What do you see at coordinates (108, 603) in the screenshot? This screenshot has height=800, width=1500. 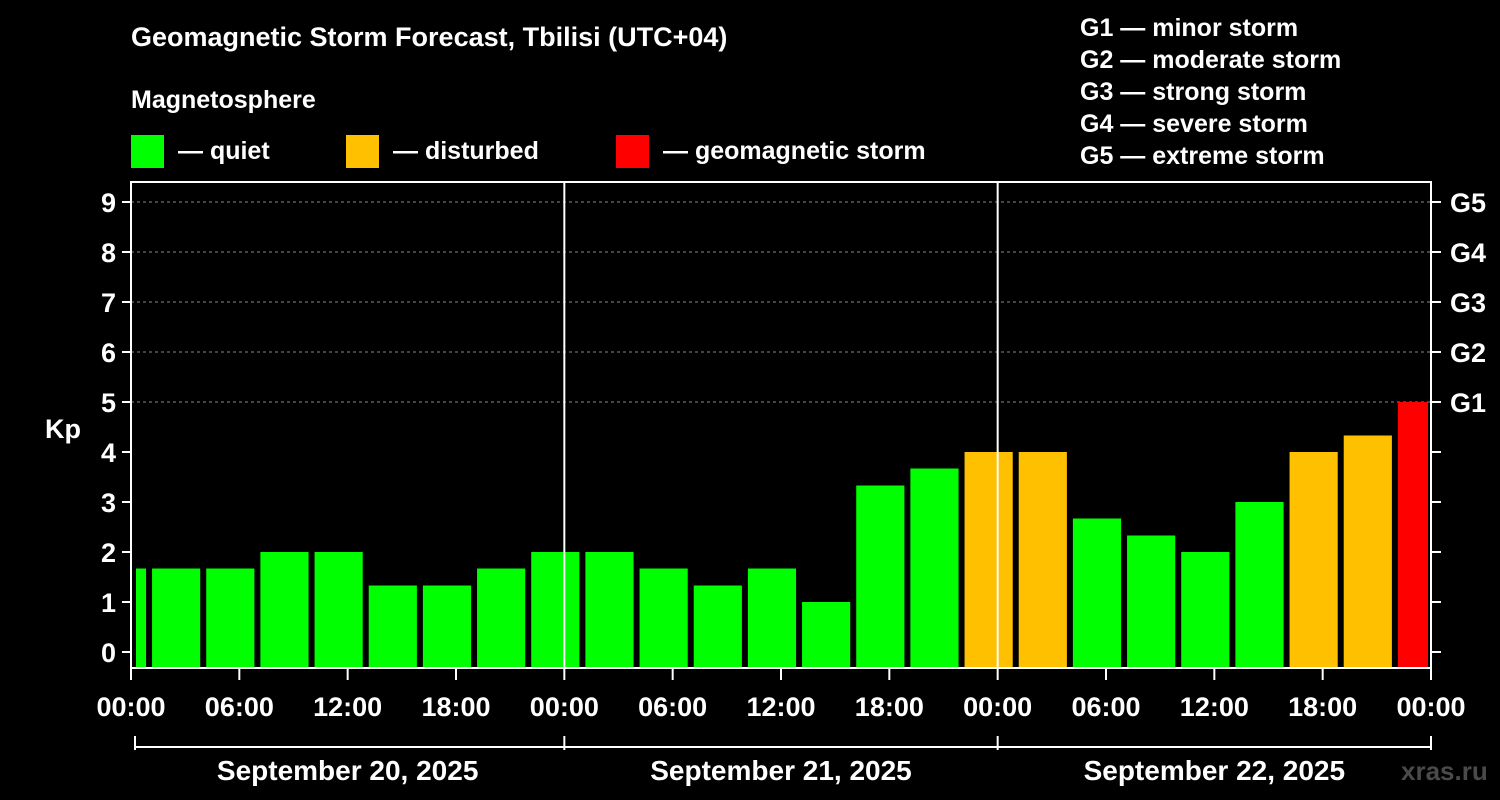 I see `y-tick-label-1: 1` at bounding box center [108, 603].